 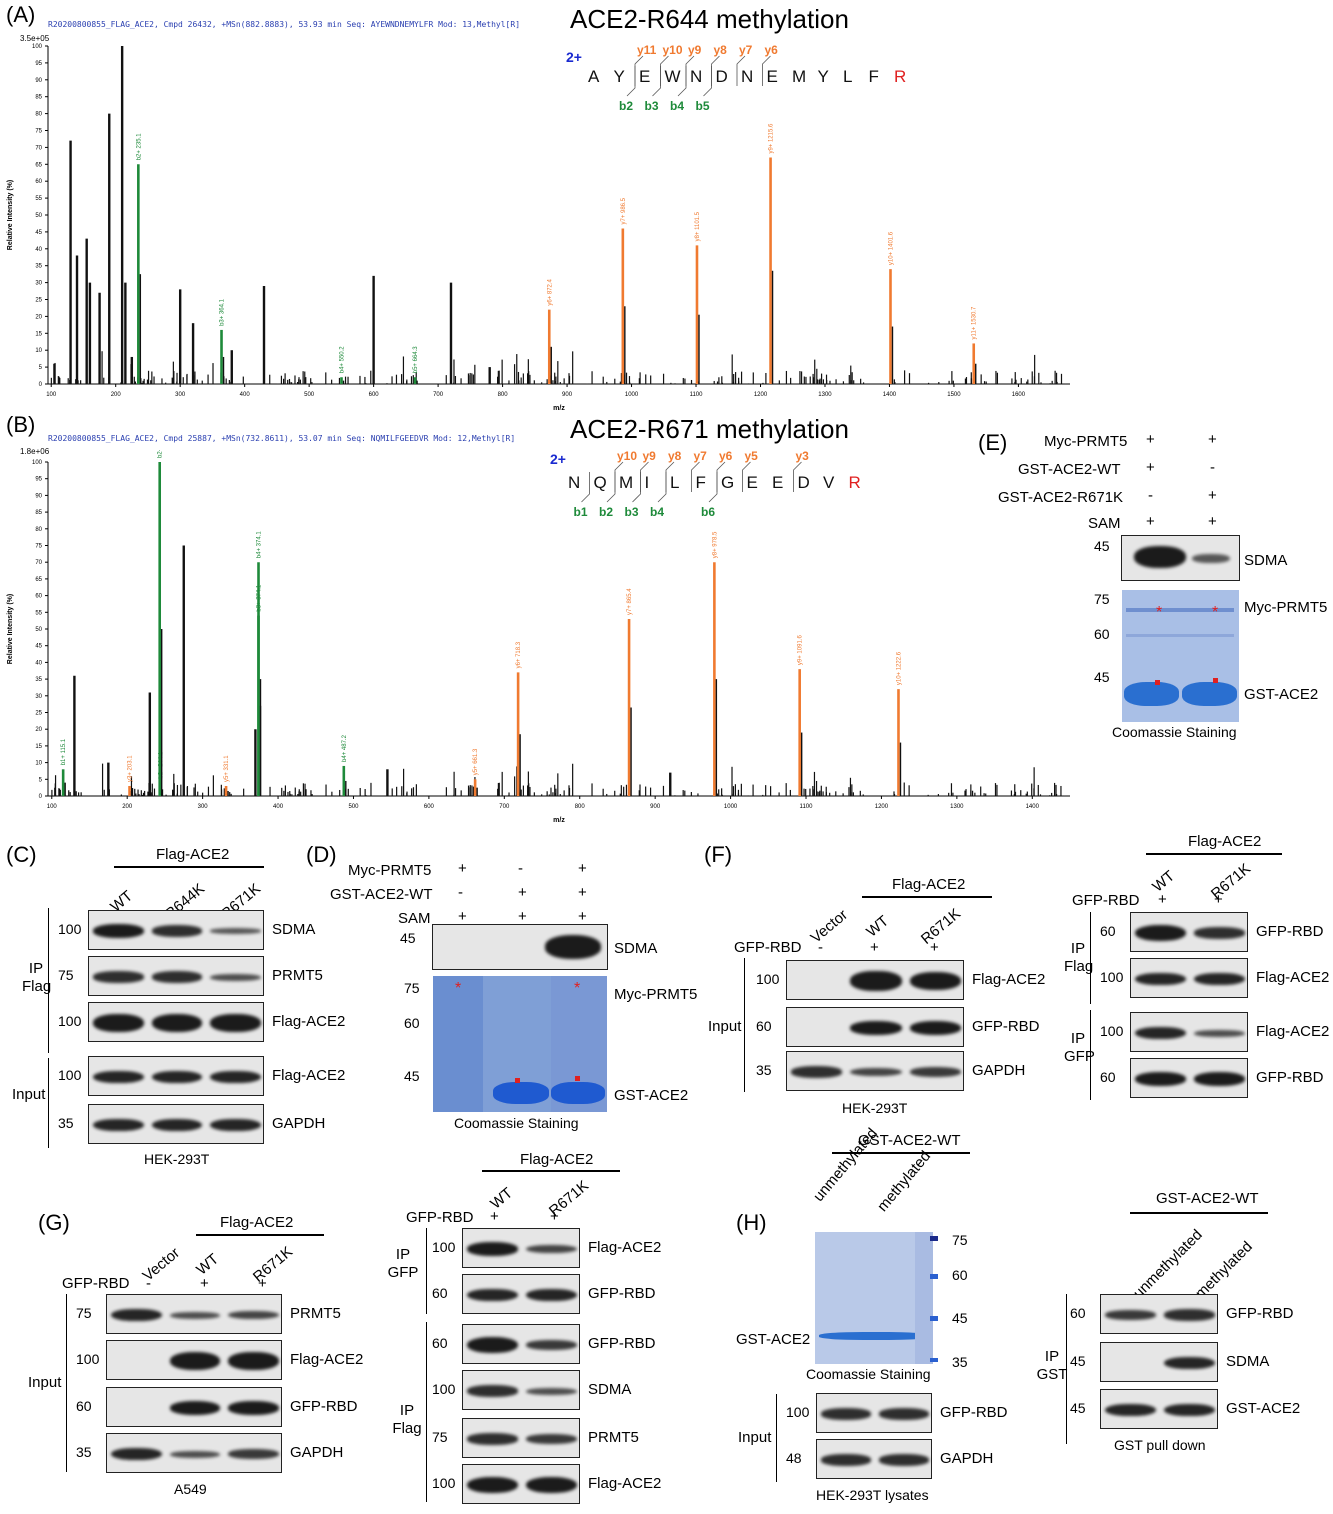 I want to click on peak-label: y9+ 1091.6, so click(x=801, y=650).